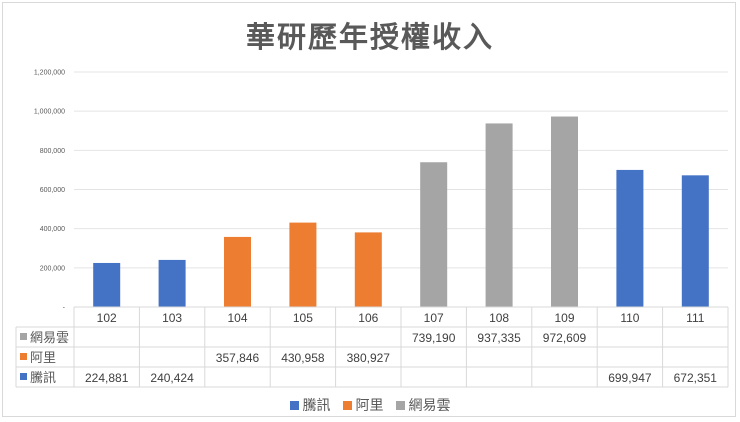  What do you see at coordinates (368, 269) in the screenshot?
I see `bar-阿里-106` at bounding box center [368, 269].